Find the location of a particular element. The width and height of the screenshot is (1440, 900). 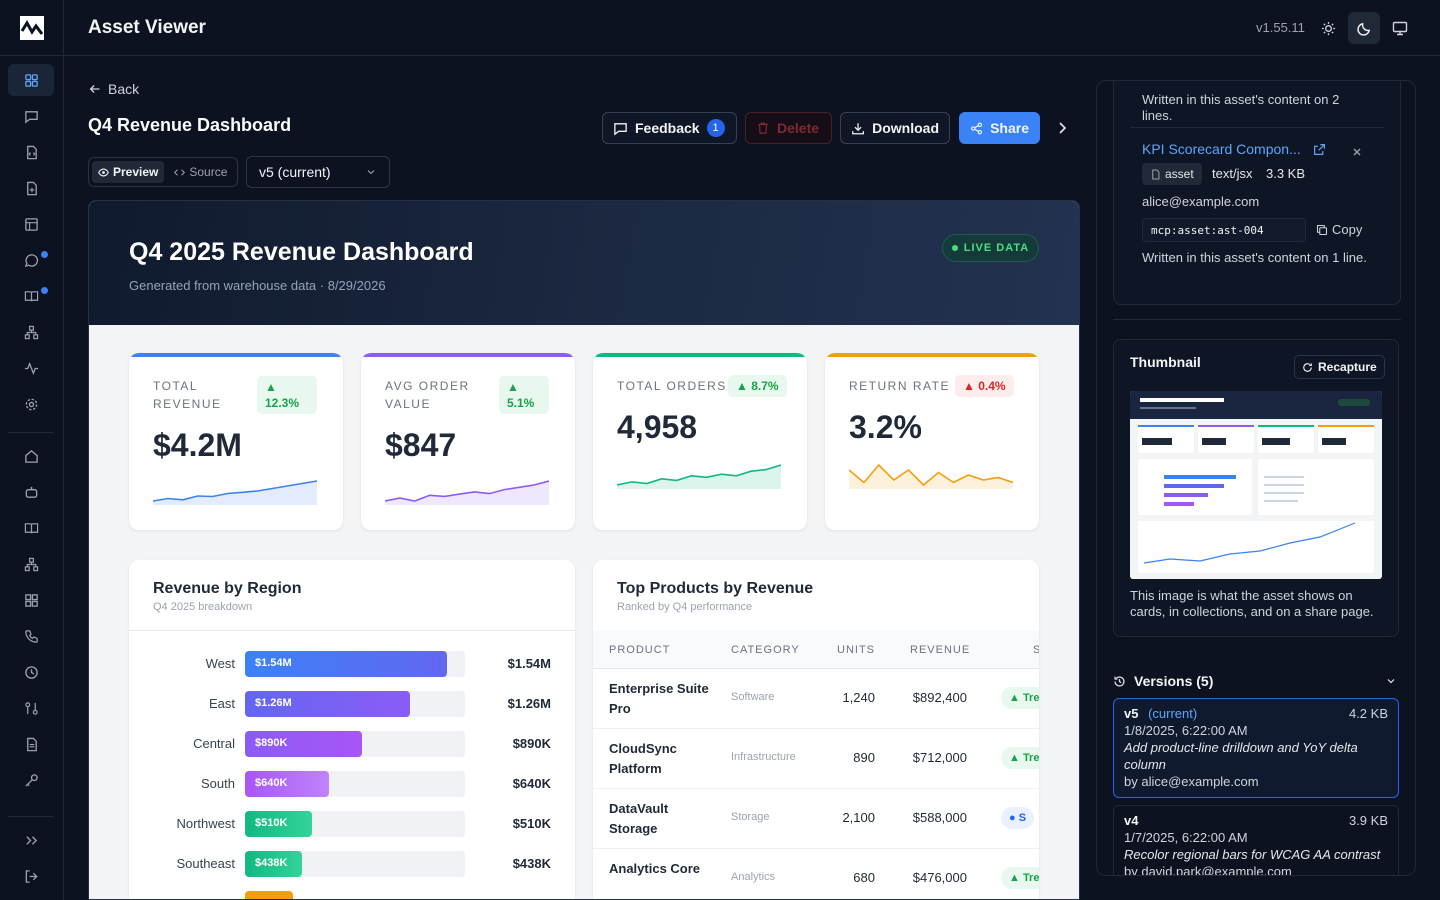

tab-source: Source is located at coordinates (200, 172).